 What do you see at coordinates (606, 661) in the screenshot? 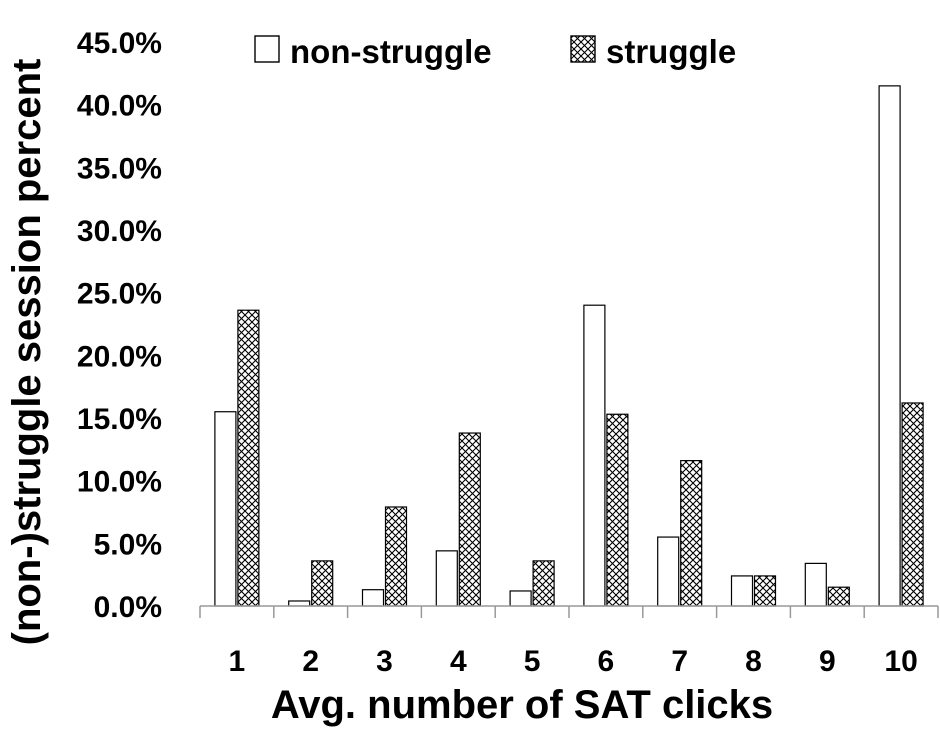
I see `x-tick-label: 6` at bounding box center [606, 661].